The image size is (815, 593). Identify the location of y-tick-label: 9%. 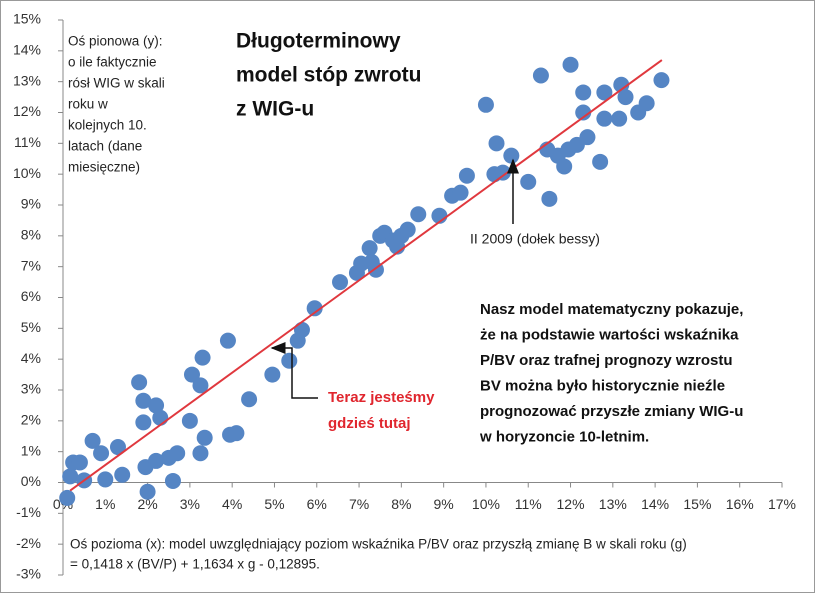
(31, 204).